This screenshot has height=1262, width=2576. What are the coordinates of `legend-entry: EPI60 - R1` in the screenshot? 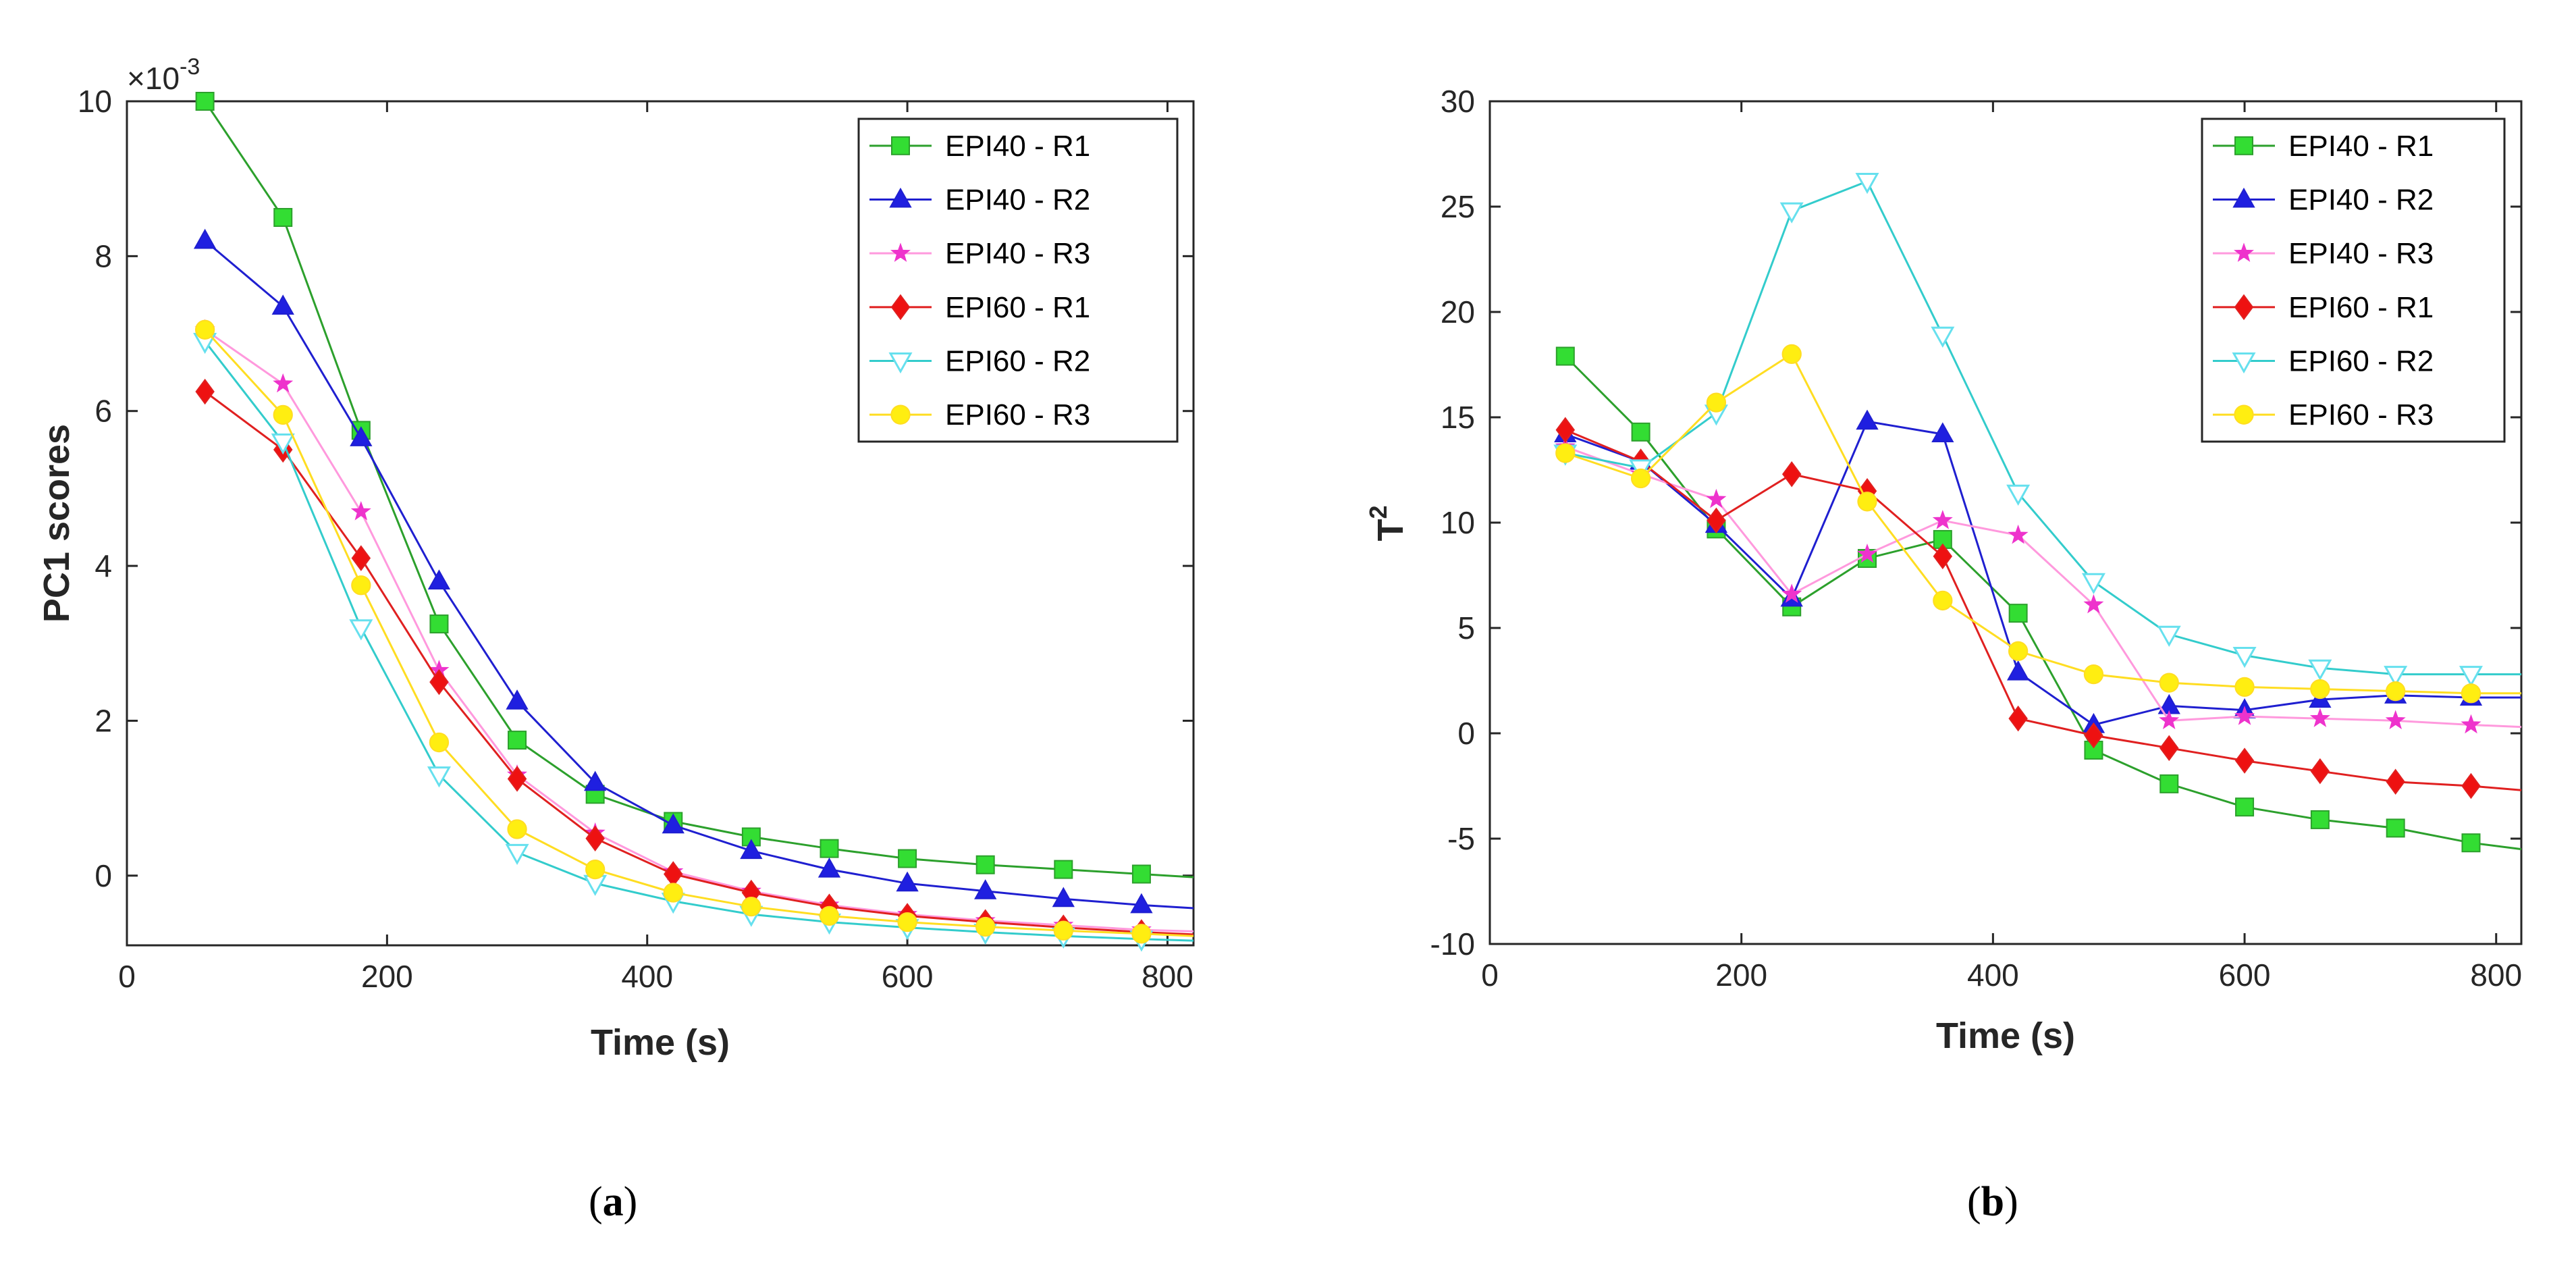 It's located at (980, 308).